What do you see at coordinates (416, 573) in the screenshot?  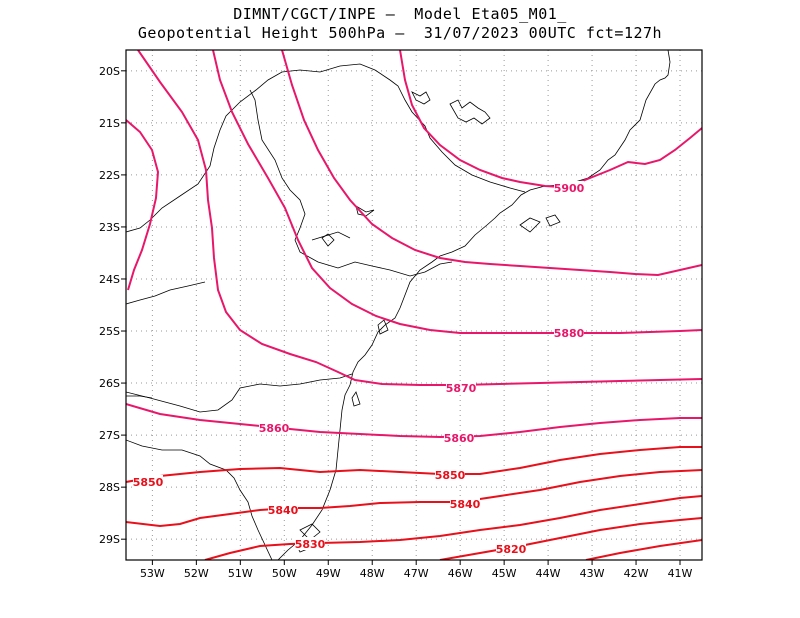 I see `lon-tick-label: 47W` at bounding box center [416, 573].